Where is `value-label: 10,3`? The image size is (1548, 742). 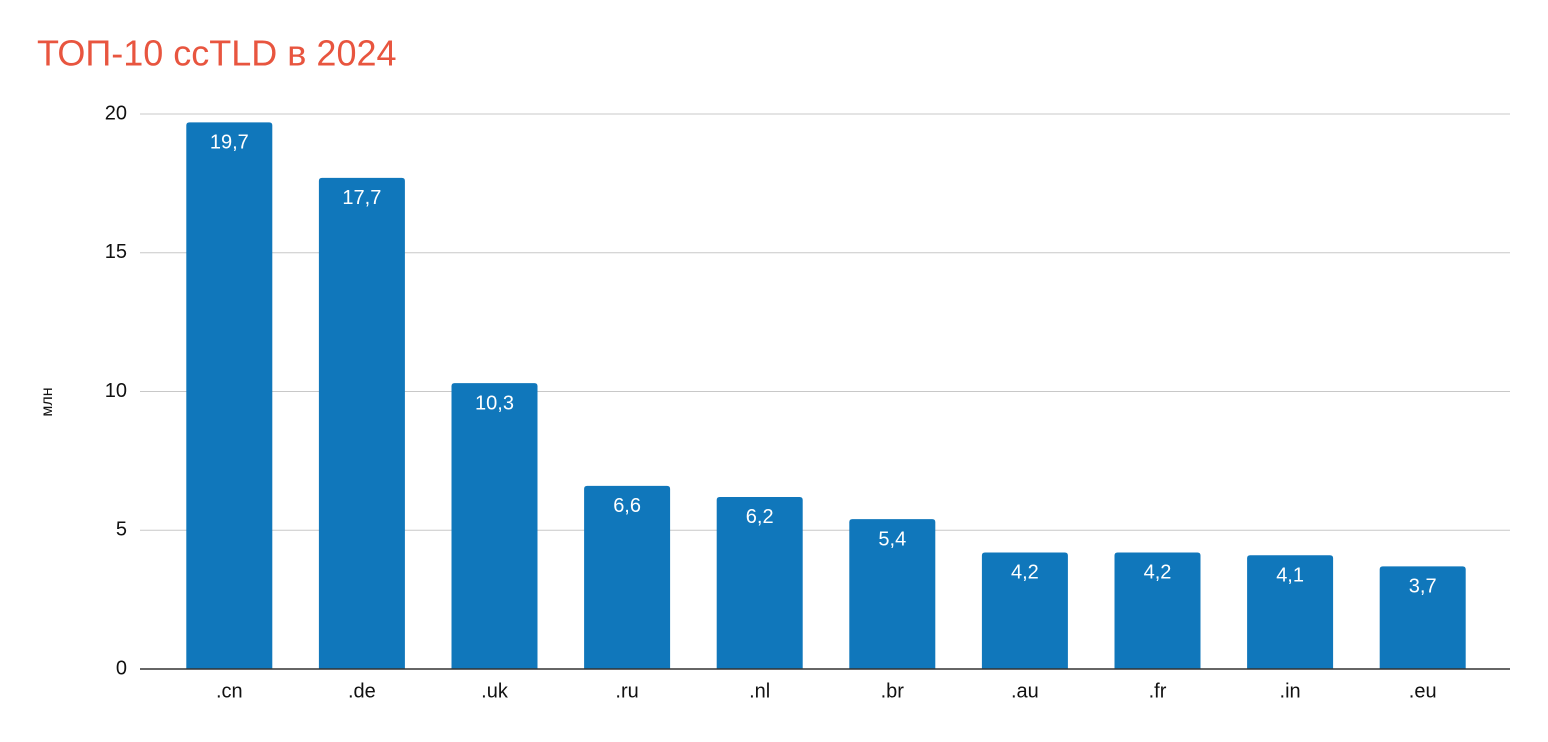 value-label: 10,3 is located at coordinates (494, 403).